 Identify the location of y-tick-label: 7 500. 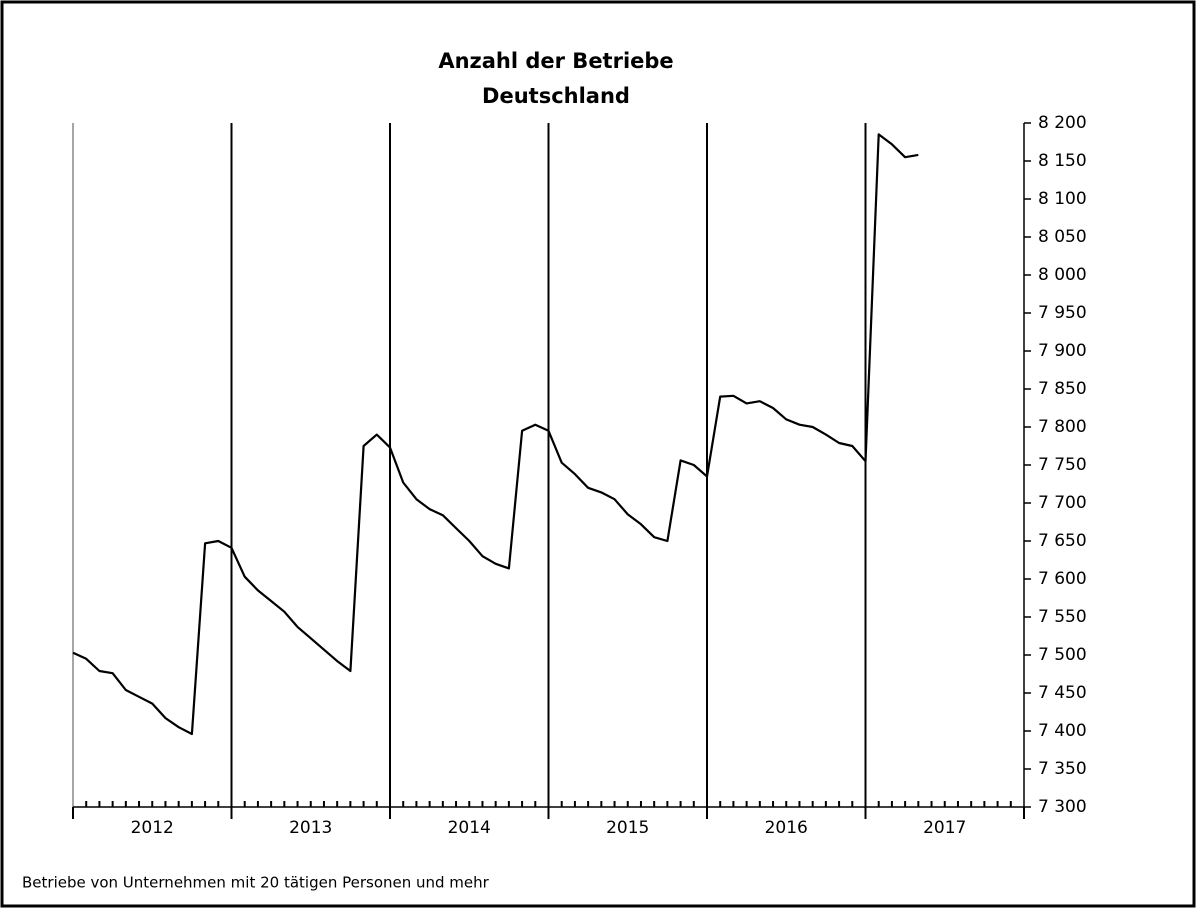
(1062, 655).